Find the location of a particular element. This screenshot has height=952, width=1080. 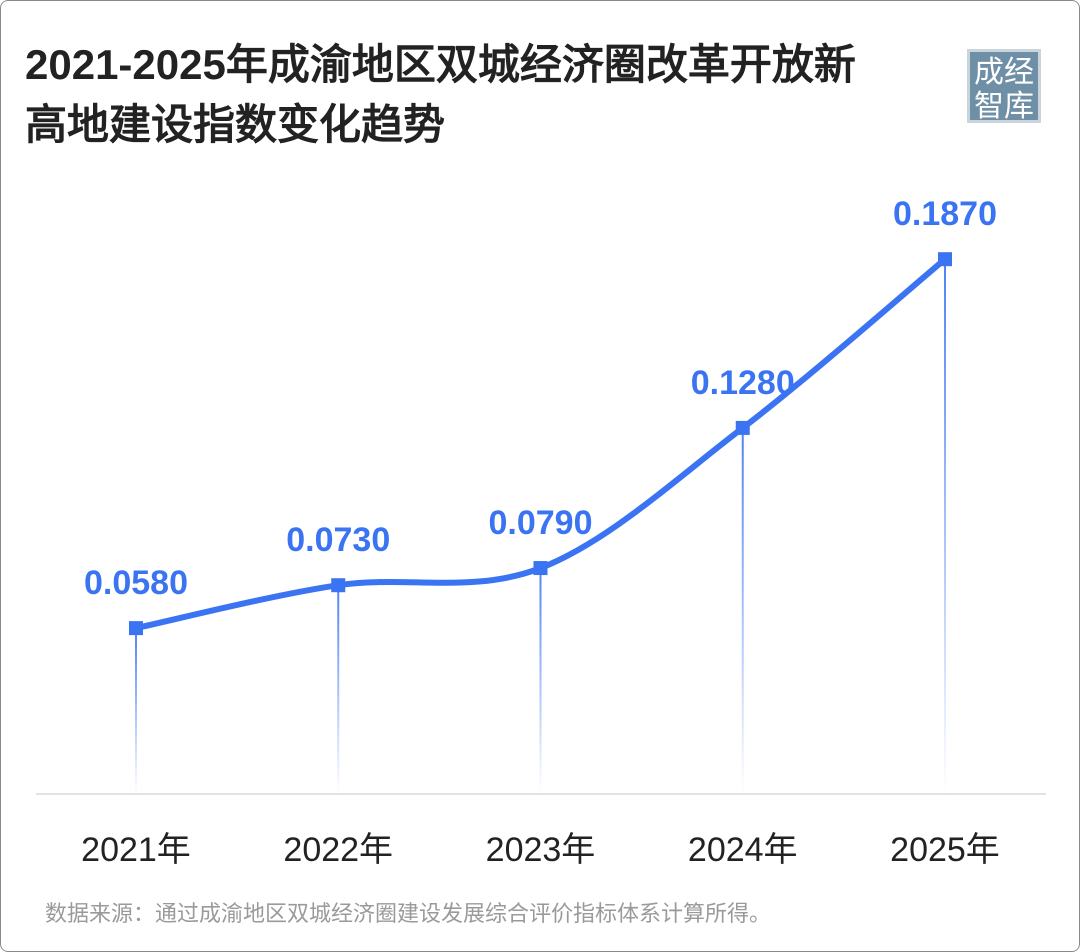

x-tick-label: 2024年 is located at coordinates (743, 850).